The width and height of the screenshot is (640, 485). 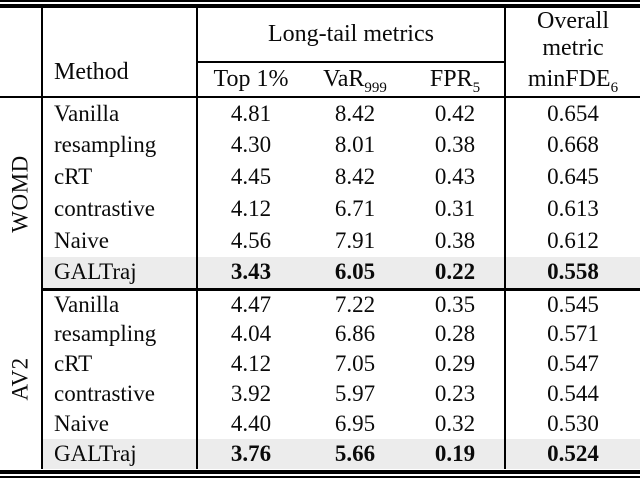 I want to click on header-row-metrics: Top 1% VaR999 FPR5 minFDE6, so click(x=320, y=80).